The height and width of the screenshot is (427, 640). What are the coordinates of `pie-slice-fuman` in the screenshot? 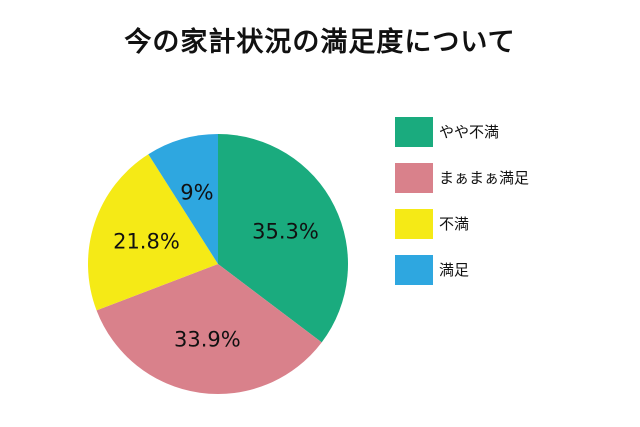 It's located at (152, 232).